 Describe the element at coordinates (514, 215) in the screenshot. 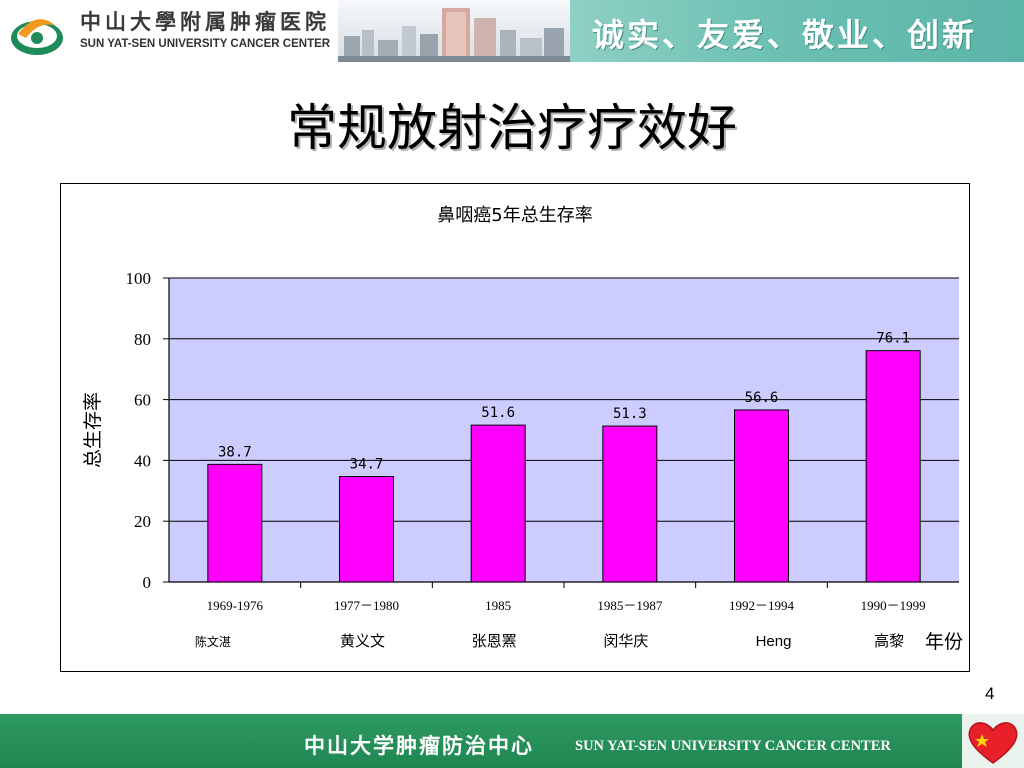

I see `chart-title: 鼻咽癌5年总生存率` at that location.